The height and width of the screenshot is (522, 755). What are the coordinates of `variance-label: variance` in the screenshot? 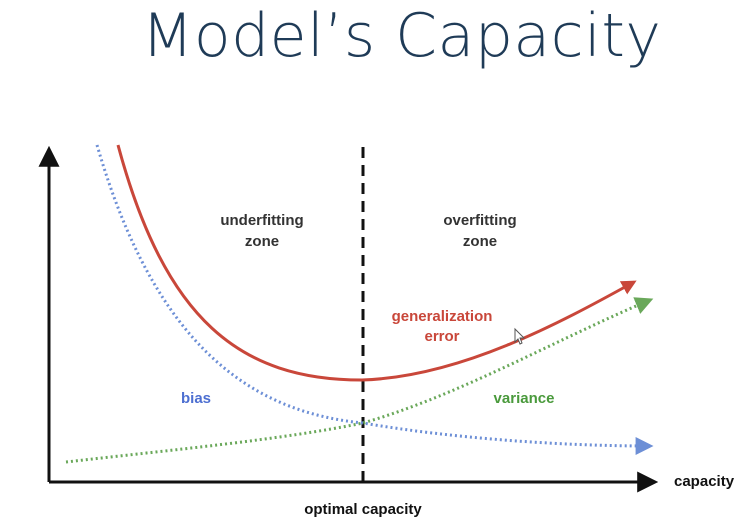 It's located at (524, 398).